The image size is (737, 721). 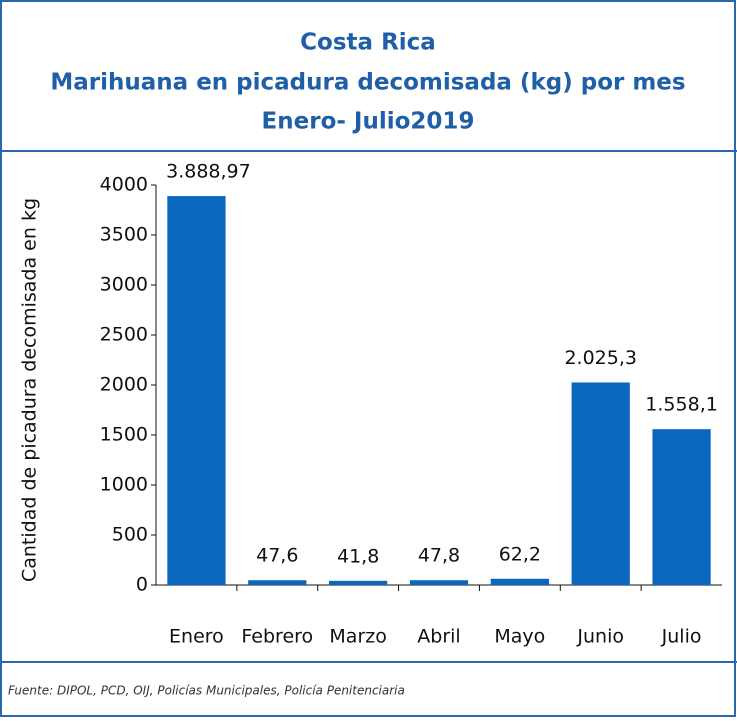 I want to click on y-tick-label: 0, so click(x=142, y=585).